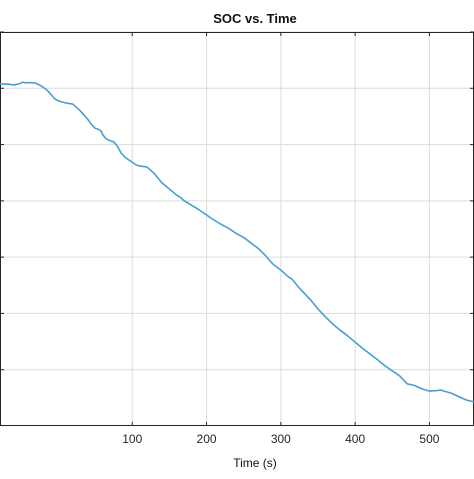 Image resolution: width=474 pixels, height=479 pixels. Describe the element at coordinates (255, 463) in the screenshot. I see `x-axis-label: Time (s)` at that location.